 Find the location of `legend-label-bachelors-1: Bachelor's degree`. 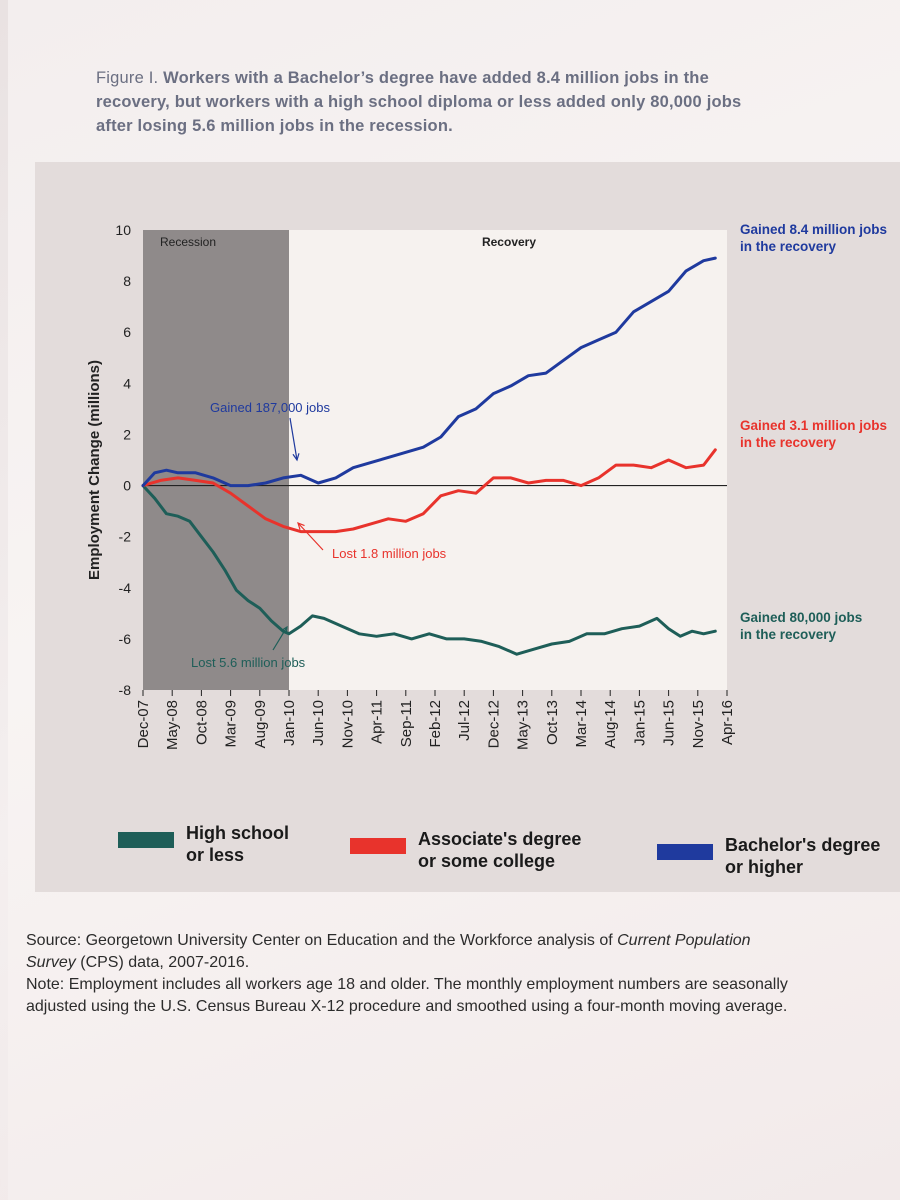

legend-label-bachelors-1: Bachelor's degree is located at coordinates (803, 845).